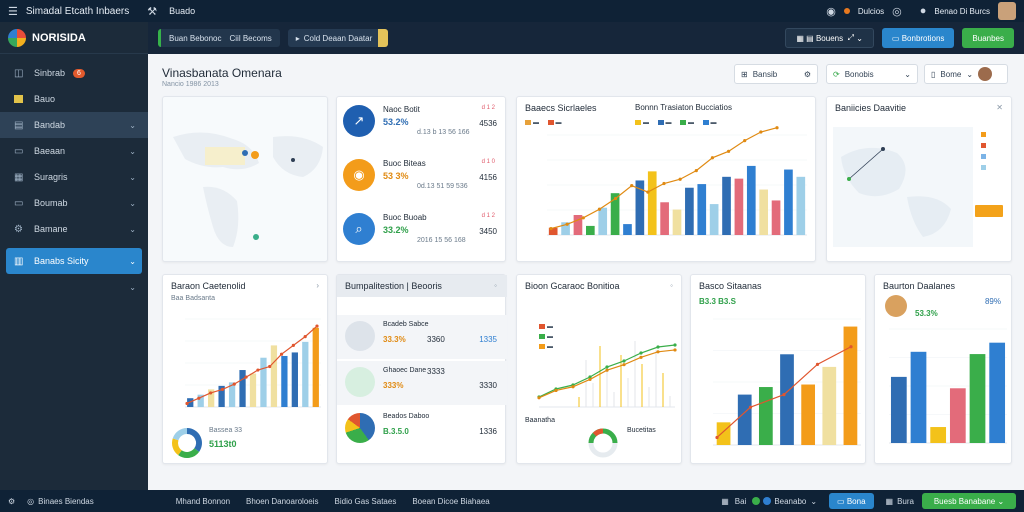 This screenshot has width=1024, height=512. I want to click on footer-item: Bidio Gas Sataes, so click(365, 501).